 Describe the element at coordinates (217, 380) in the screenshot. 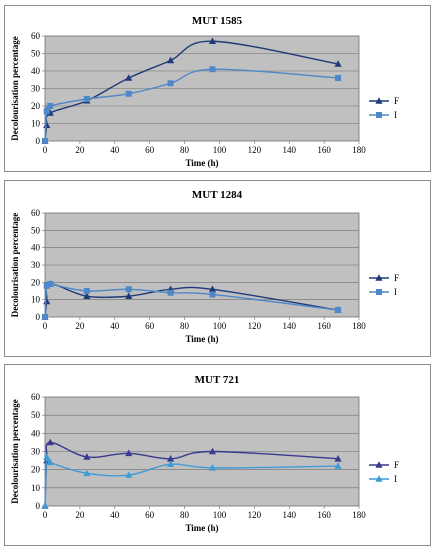

I see `chart-title: MUT 721` at that location.